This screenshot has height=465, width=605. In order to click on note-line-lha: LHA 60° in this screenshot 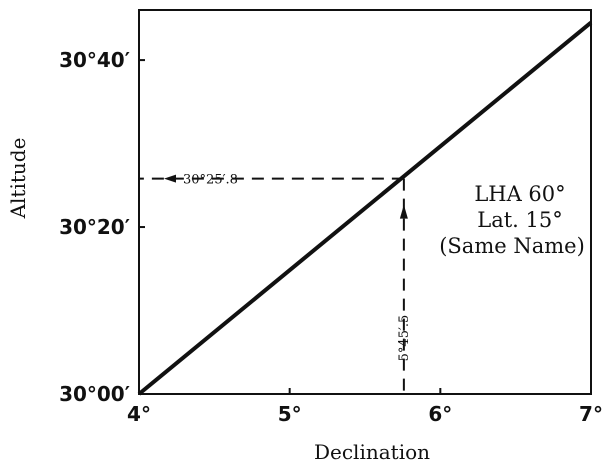, I will do `click(519, 194)`.